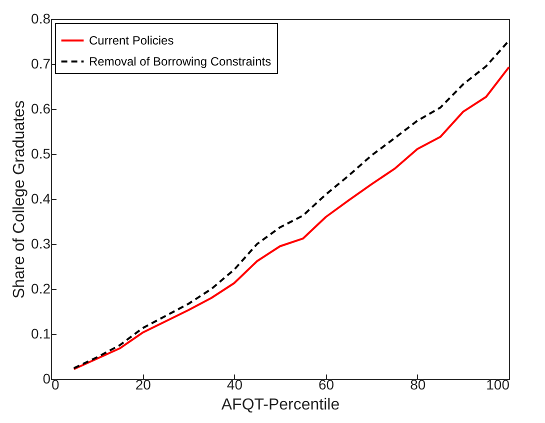 The width and height of the screenshot is (545, 423). What do you see at coordinates (234, 384) in the screenshot?
I see `x-tick-label: 40` at bounding box center [234, 384].